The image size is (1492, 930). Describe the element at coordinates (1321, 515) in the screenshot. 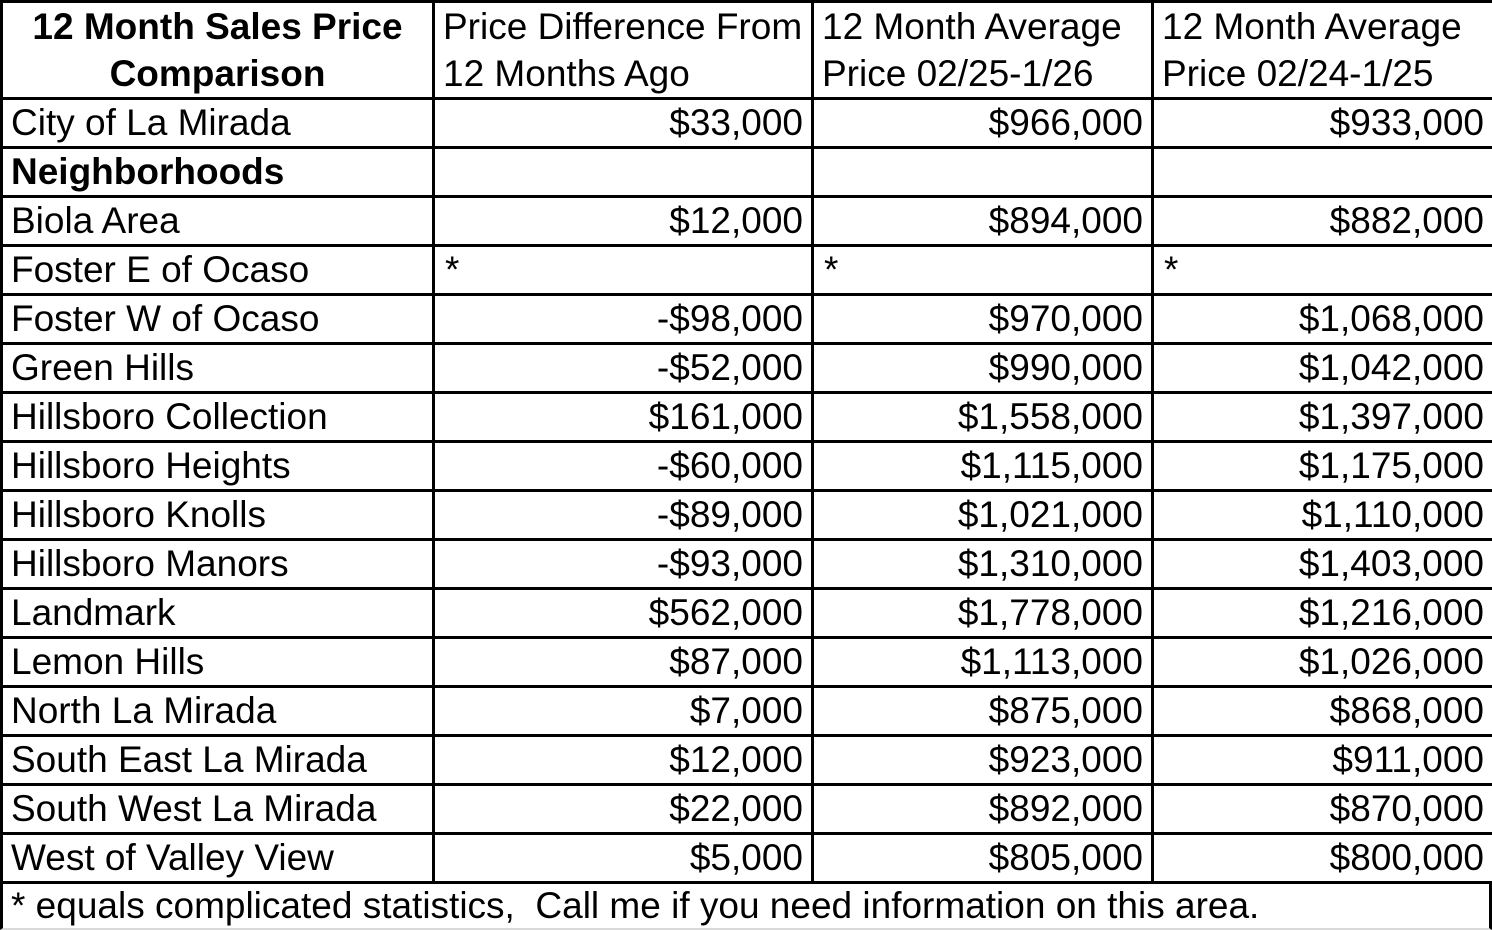

I see `avg-price-prior-cell: $1,110,000` at that location.